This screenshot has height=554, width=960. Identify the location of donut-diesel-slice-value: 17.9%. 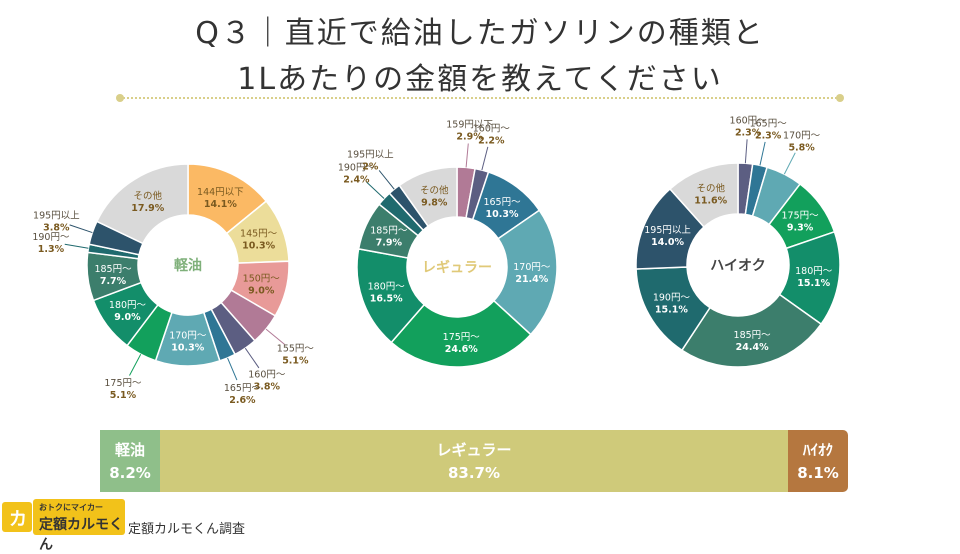
(147, 208).